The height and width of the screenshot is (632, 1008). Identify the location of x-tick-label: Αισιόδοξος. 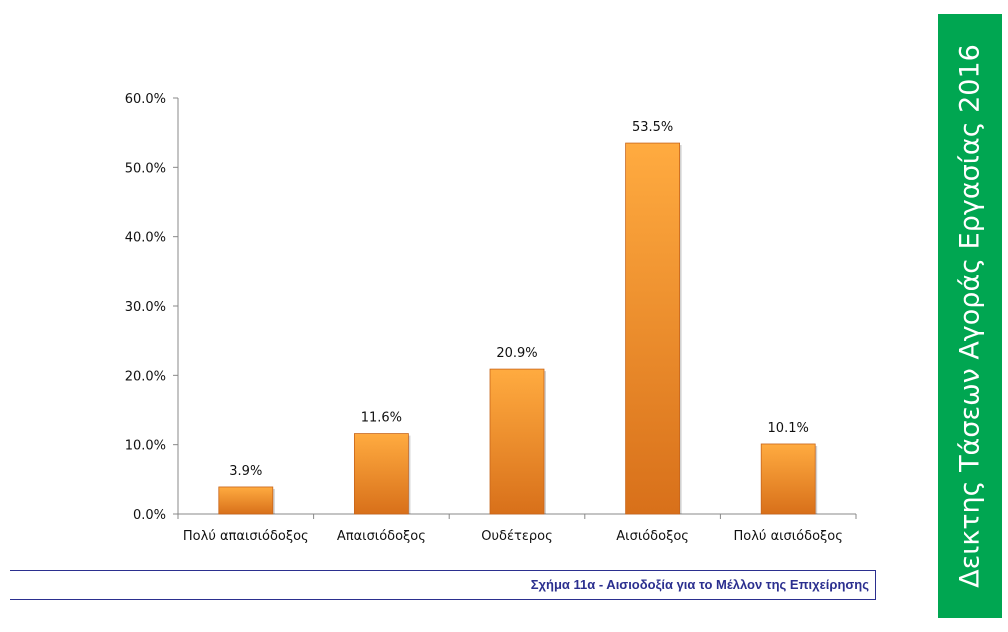
(652, 536).